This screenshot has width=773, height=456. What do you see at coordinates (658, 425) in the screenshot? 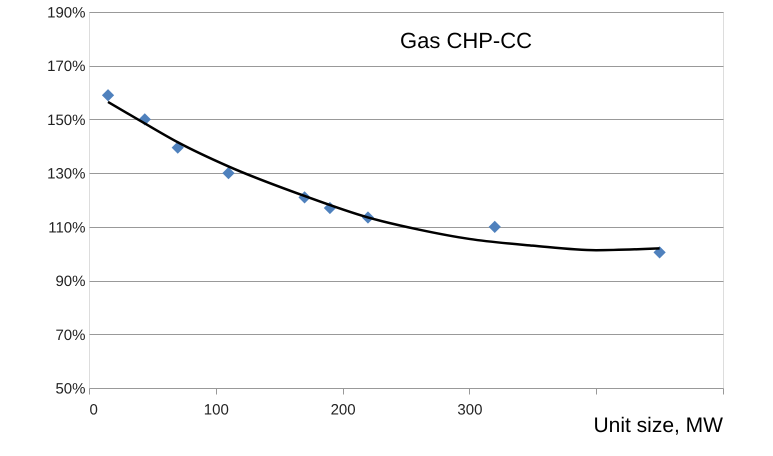
I see `x-axis-title: Unit size, MW` at bounding box center [658, 425].